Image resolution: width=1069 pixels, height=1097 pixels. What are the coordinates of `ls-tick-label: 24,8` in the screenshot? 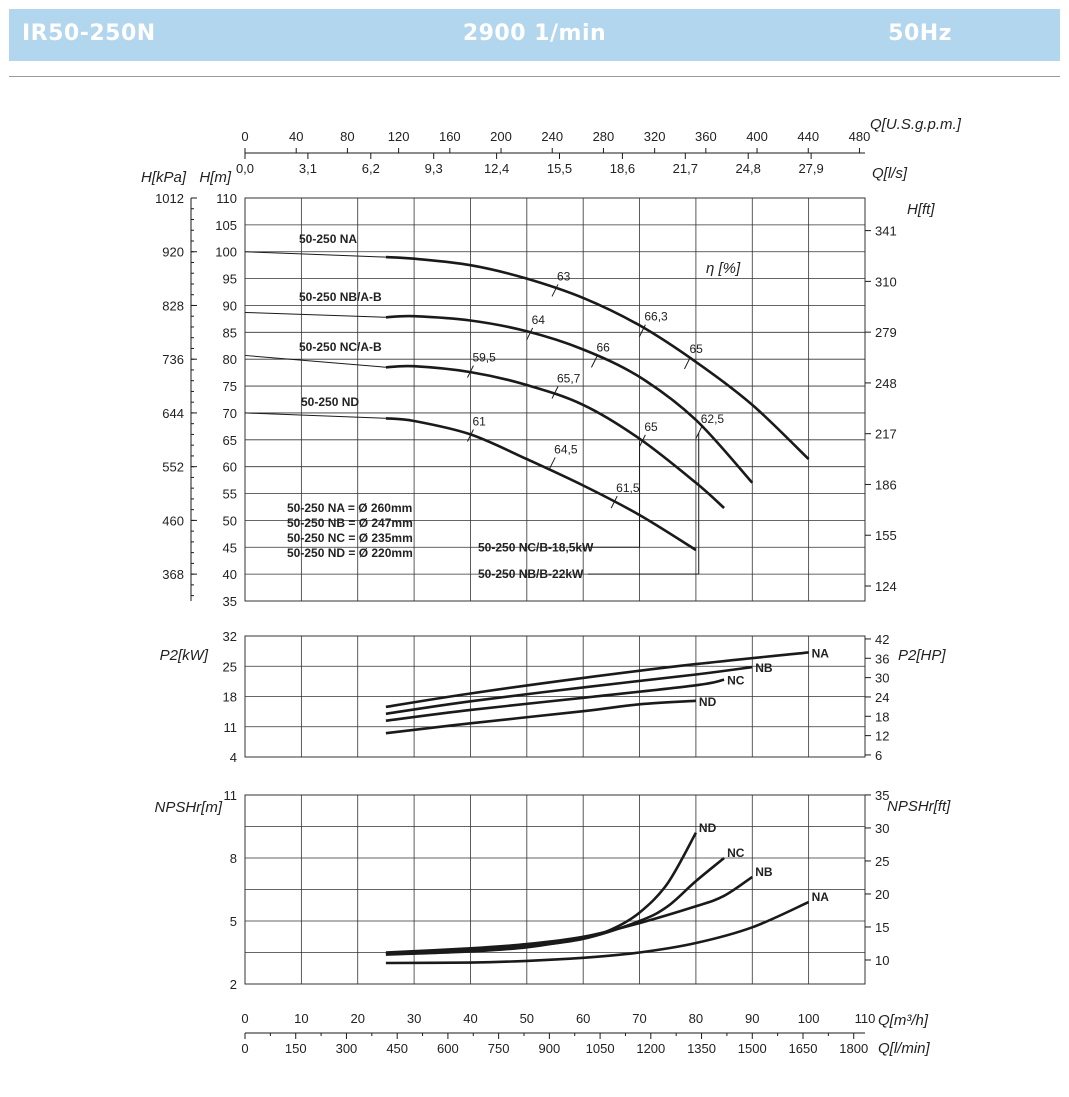 It's located at (748, 168).